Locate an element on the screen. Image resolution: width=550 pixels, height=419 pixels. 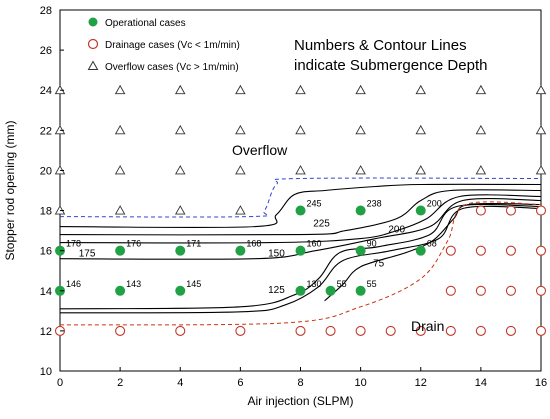
point-value-label: 176 is located at coordinates (133, 244).